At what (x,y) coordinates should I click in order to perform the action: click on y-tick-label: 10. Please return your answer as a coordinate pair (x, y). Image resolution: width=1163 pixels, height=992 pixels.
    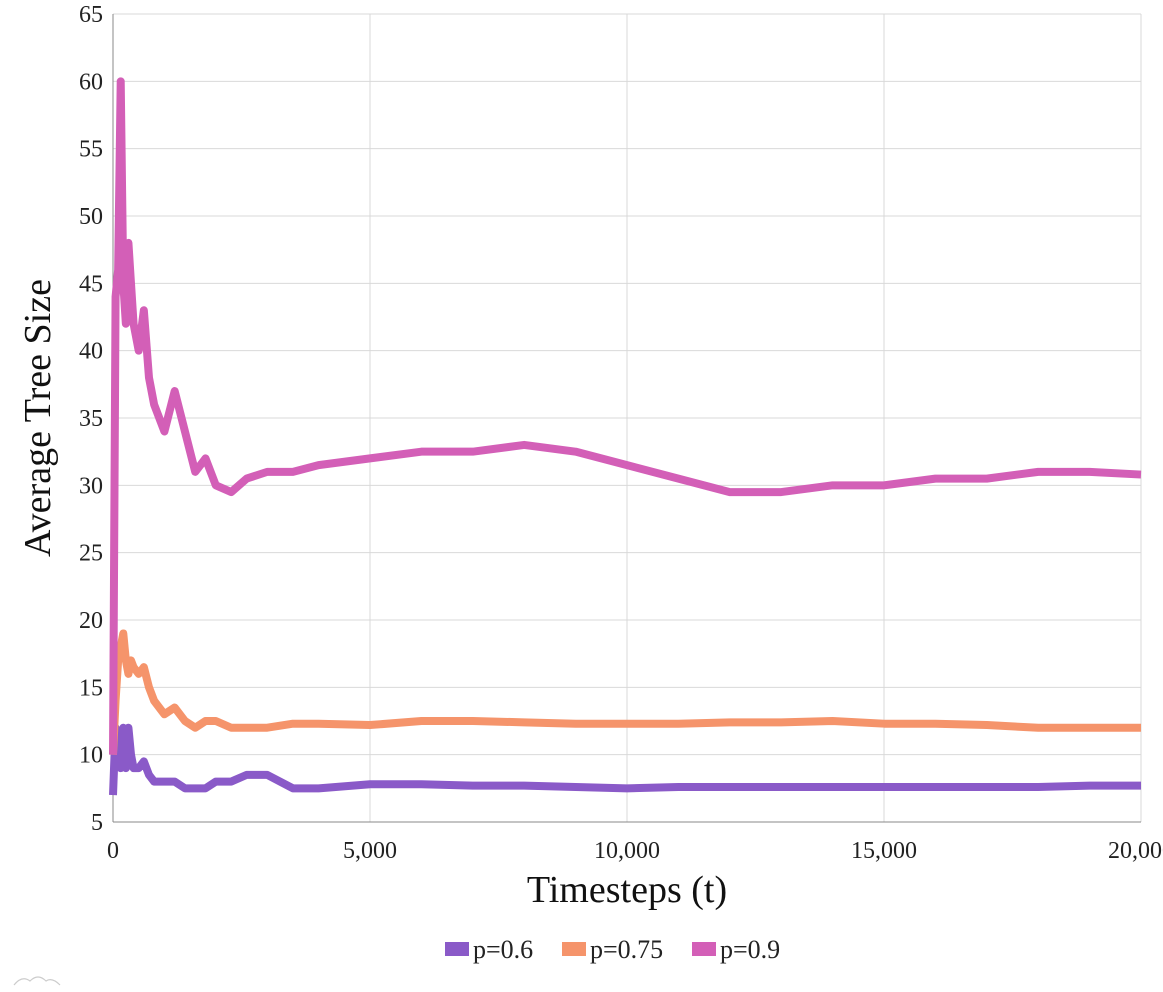
    Looking at the image, I should click on (91, 756).